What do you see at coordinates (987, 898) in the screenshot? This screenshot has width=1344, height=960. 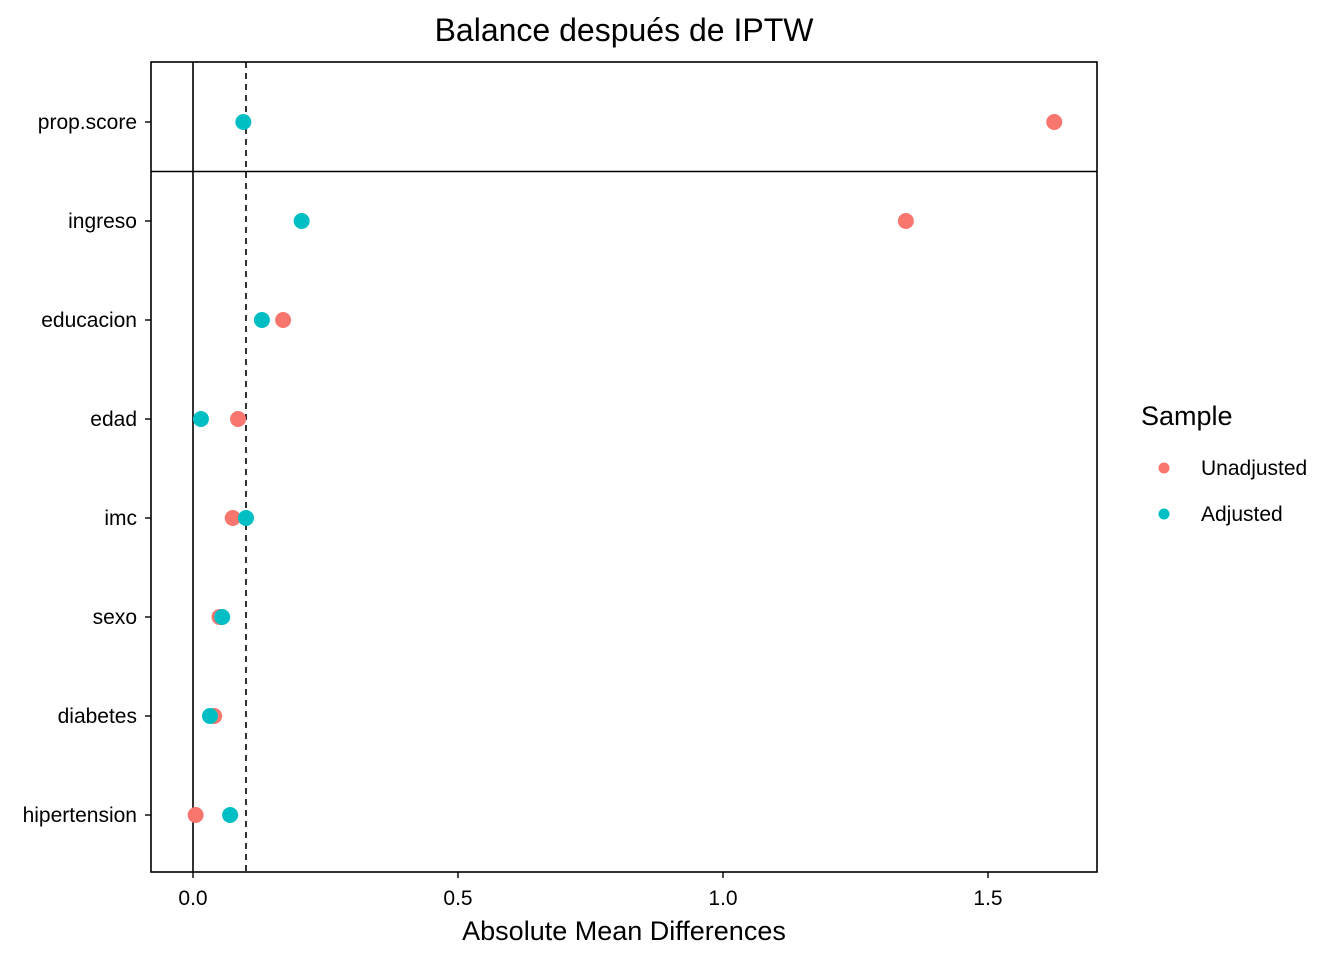 I see `x-tick-label-3: 1.5` at bounding box center [987, 898].